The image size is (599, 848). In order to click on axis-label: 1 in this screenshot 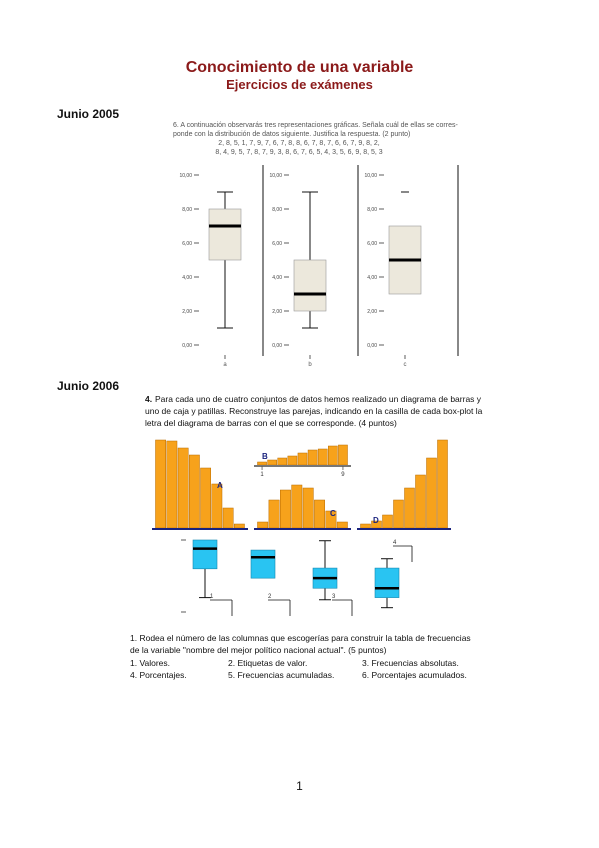, I will do `click(262, 475)`.